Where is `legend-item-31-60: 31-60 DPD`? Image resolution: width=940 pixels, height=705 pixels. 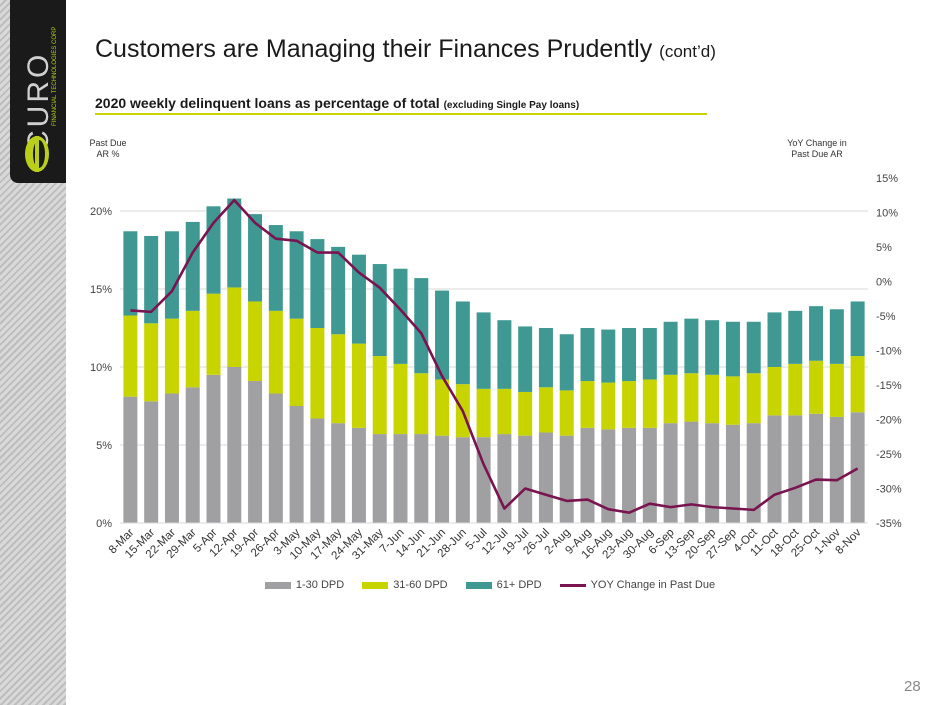
legend-item-31-60: 31-60 DPD is located at coordinates (405, 585).